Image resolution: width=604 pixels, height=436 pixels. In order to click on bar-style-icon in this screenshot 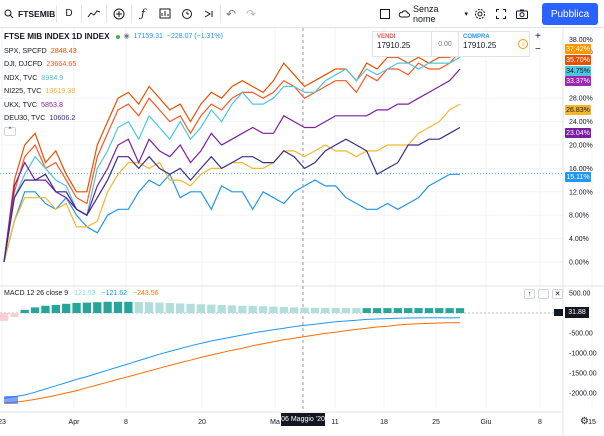, I will do `click(94, 14)`.